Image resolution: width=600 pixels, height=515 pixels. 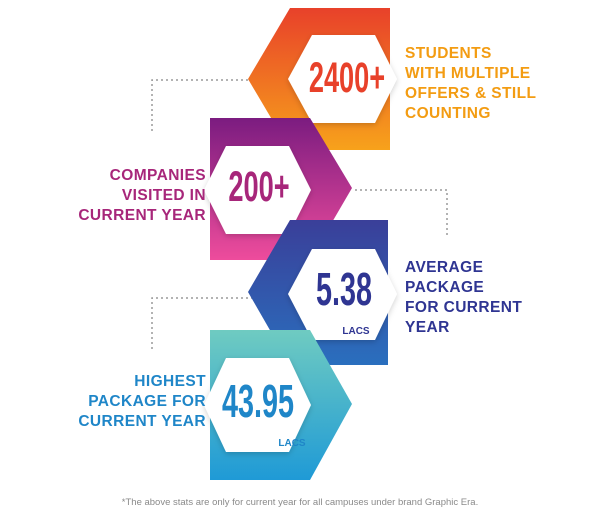 What do you see at coordinates (448, 113) in the screenshot?
I see `stat-label-1-line: COUNTING` at bounding box center [448, 113].